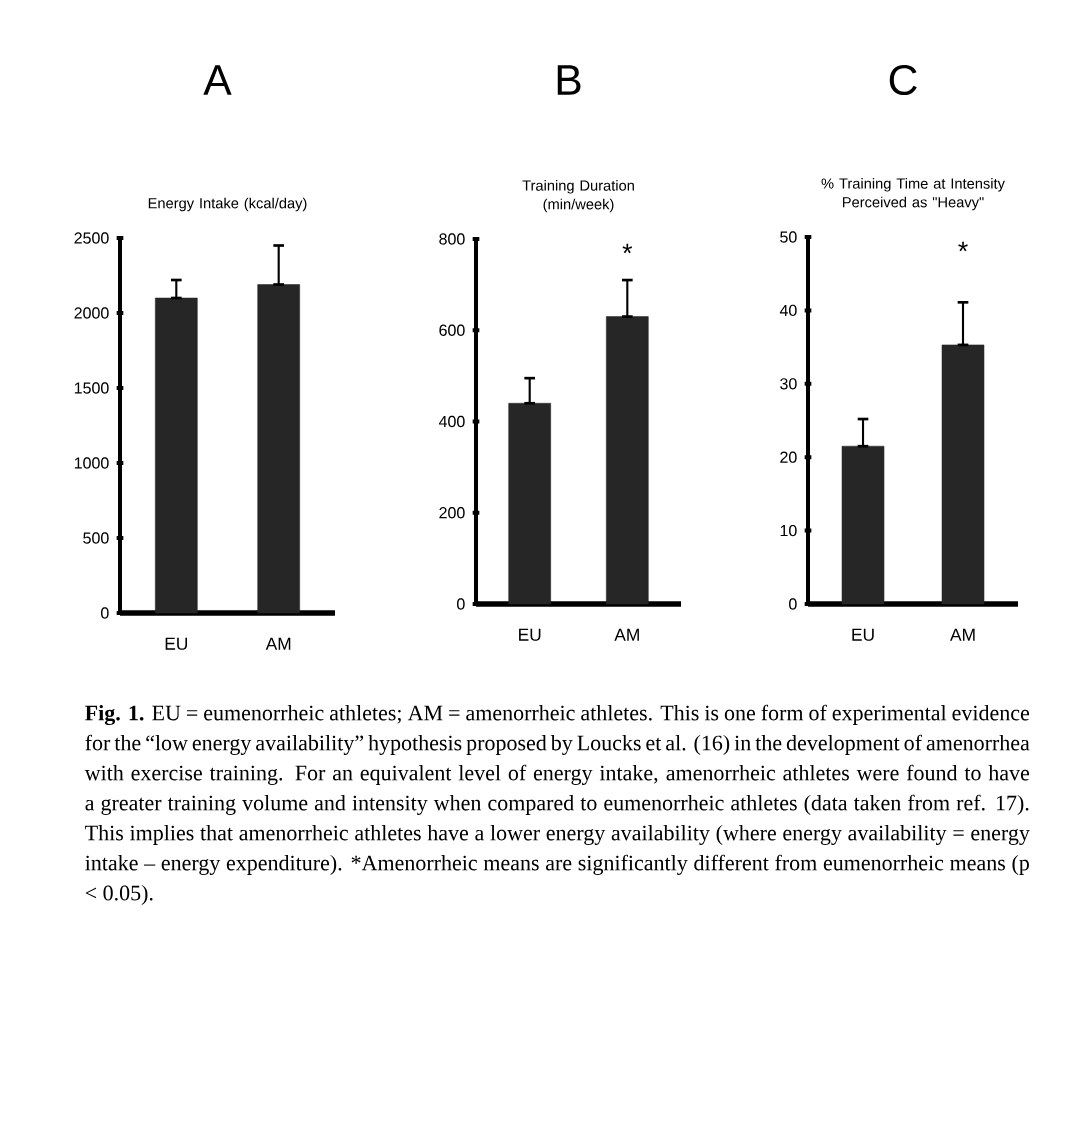 The width and height of the screenshot is (1068, 1139). What do you see at coordinates (569, 80) in the screenshot?
I see `chart-title: B` at bounding box center [569, 80].